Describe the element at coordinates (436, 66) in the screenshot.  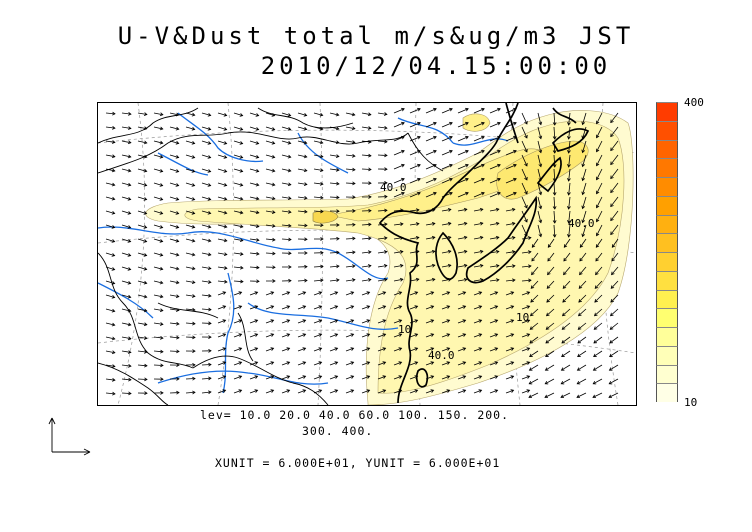
I see `map-timestamp: 2010/12/04.15:00:00` at that location.